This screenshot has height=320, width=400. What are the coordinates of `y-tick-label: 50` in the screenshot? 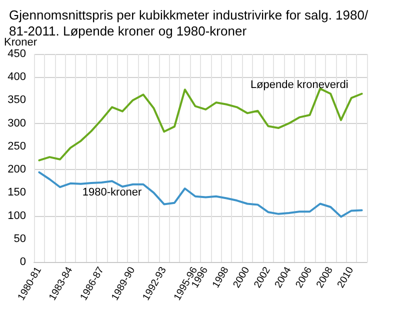 It's located at (20, 238).